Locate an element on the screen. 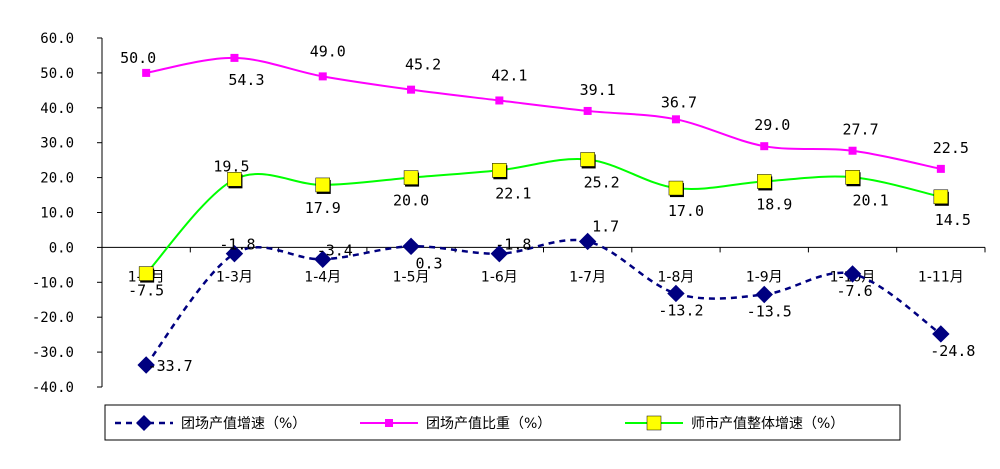  y-tick-label: -10.0 is located at coordinates (53, 283).